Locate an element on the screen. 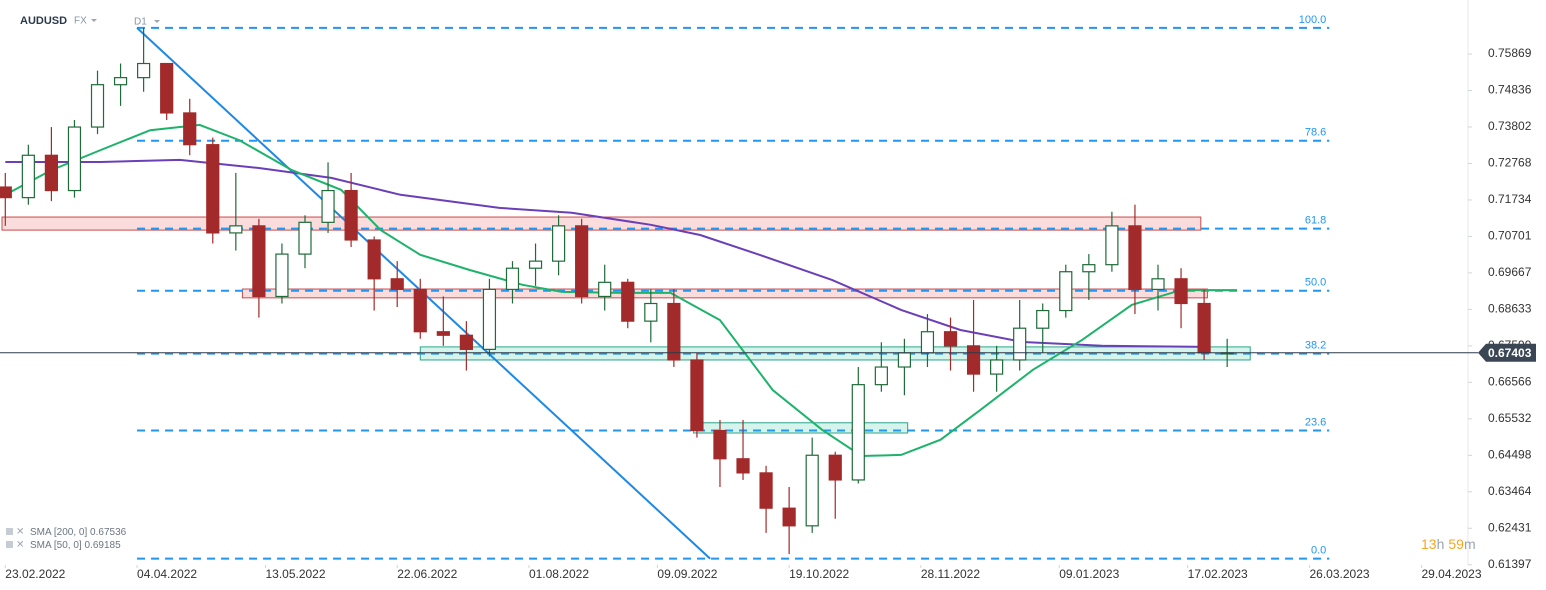 This screenshot has height=590, width=1546. x-tick-label: 09.01.2023 is located at coordinates (1089, 574).